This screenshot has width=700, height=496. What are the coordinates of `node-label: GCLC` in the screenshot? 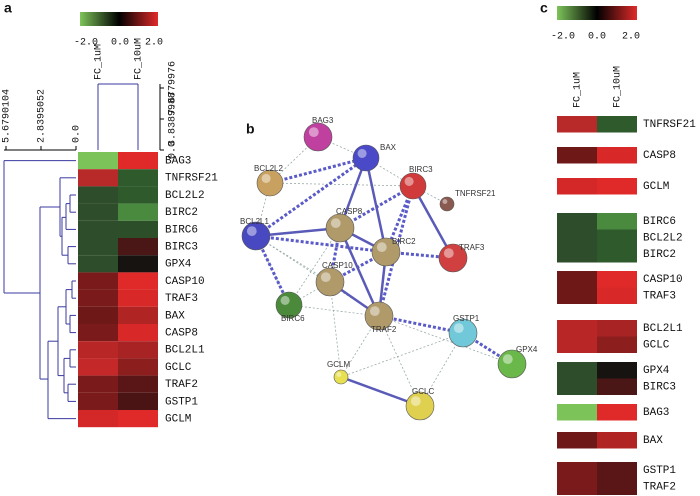 It's located at (423, 391).